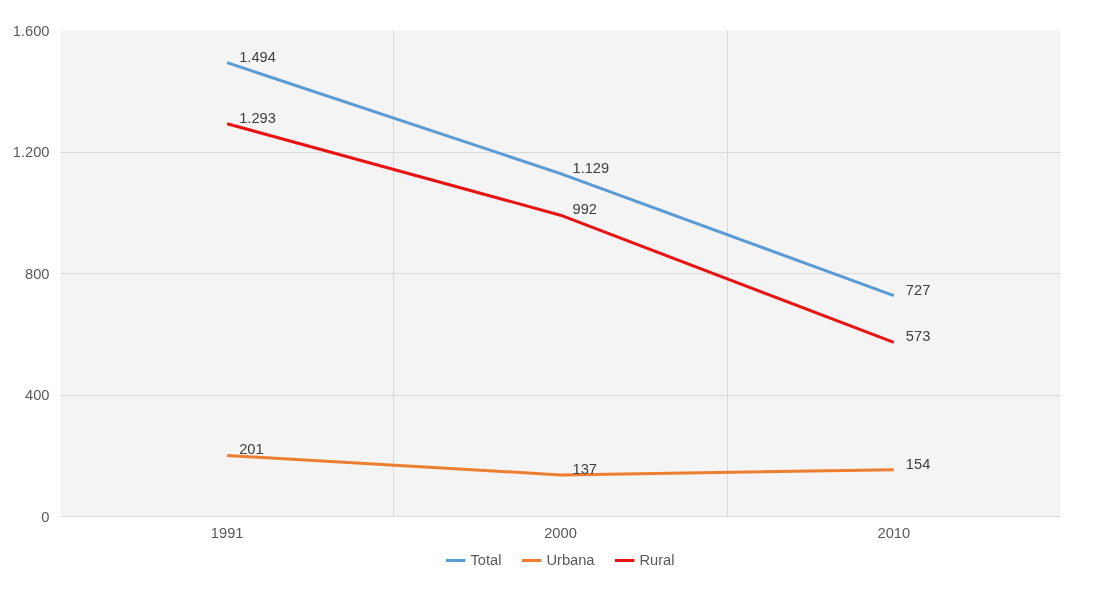 The height and width of the screenshot is (593, 1097). I want to click on data-label: 573, so click(918, 336).